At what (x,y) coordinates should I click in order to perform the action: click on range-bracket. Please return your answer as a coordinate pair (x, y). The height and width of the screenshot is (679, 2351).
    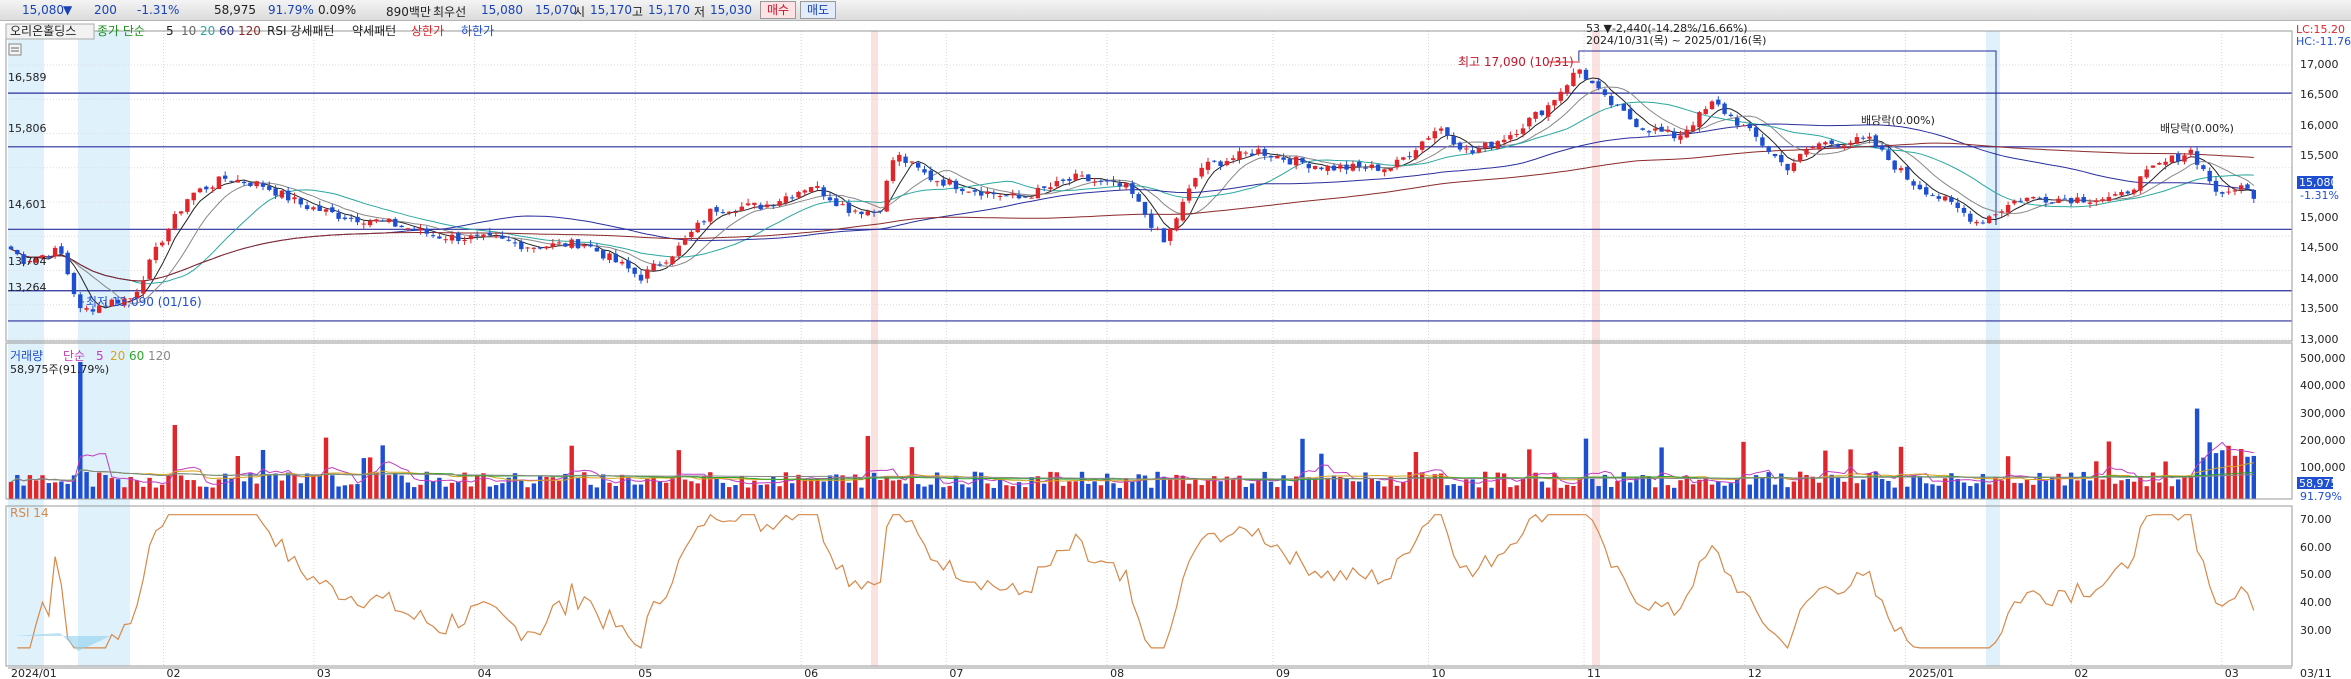
    Looking at the image, I should click on (1787, 137).